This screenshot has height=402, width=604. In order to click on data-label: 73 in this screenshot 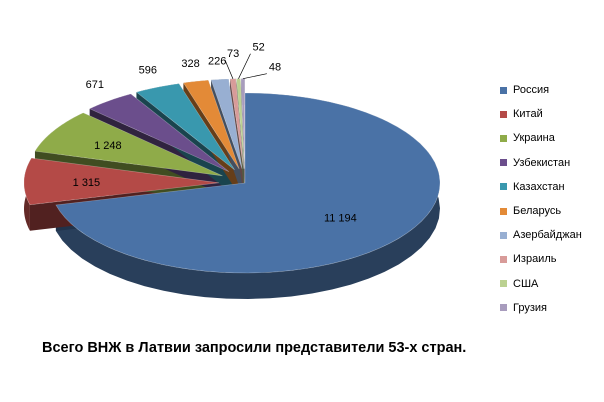, I will do `click(233, 54)`.